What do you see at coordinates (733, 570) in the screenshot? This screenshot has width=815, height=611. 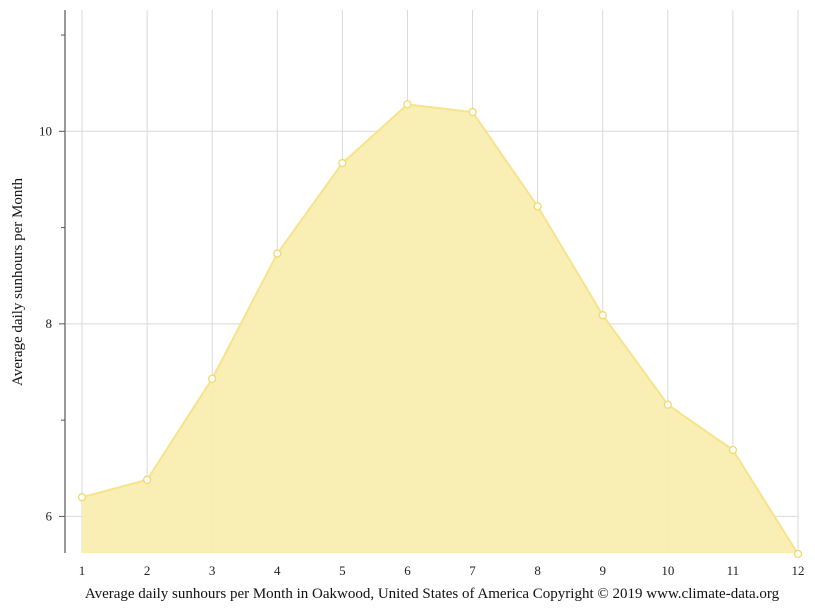 I see `x-tick-label-11: 11` at bounding box center [733, 570].